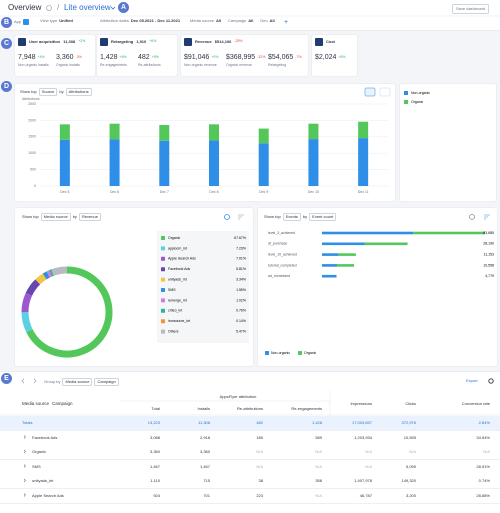  Describe the element at coordinates (35, 186) in the screenshot. I see `y-tick-label: 0` at that location.